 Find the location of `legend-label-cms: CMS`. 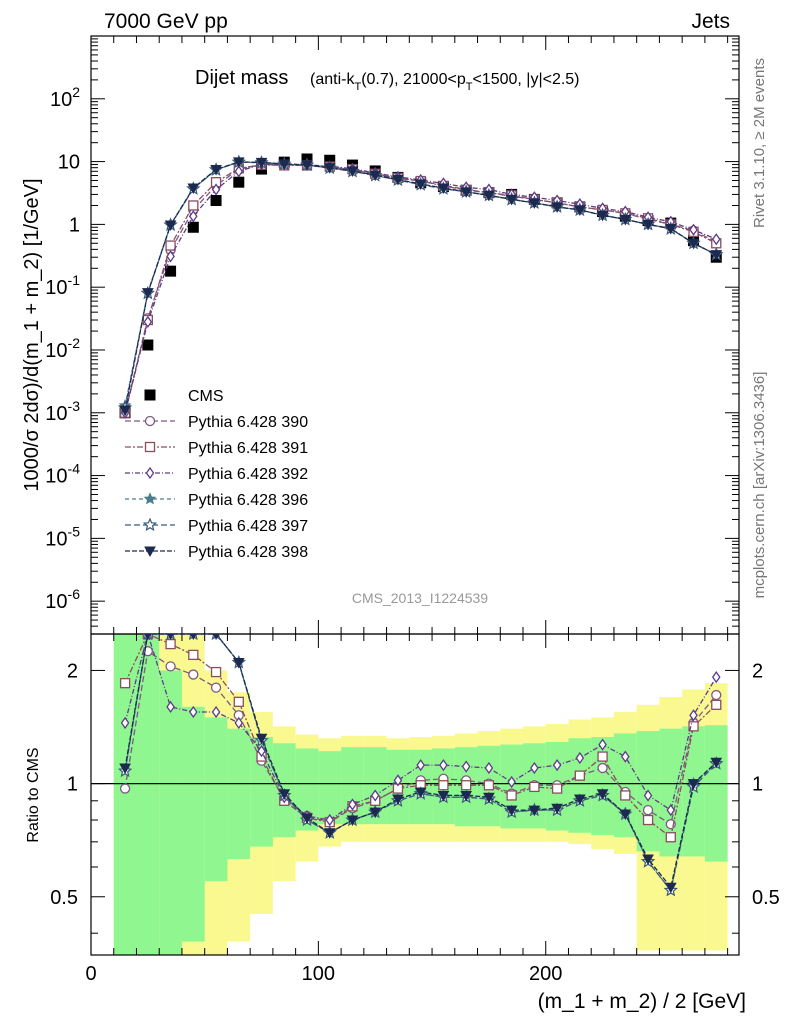

legend-label-cms: CMS is located at coordinates (206, 396).